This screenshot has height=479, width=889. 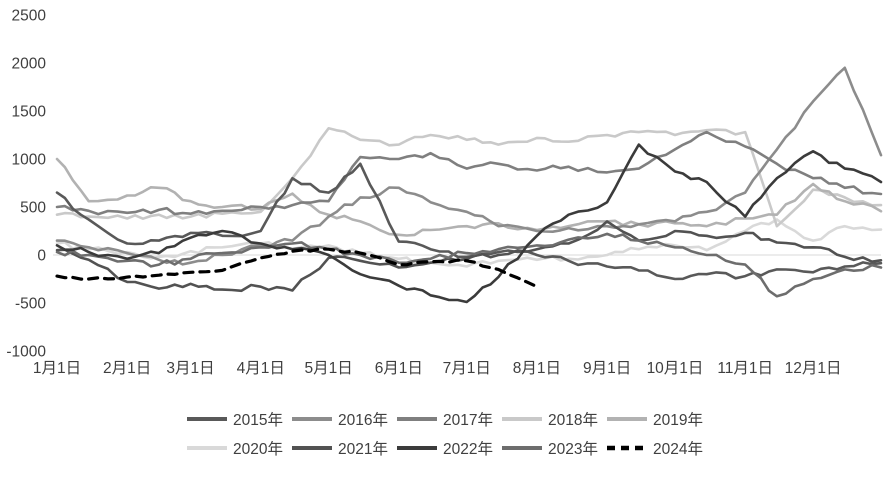 I want to click on legend-swatch-2015, so click(x=207, y=419).